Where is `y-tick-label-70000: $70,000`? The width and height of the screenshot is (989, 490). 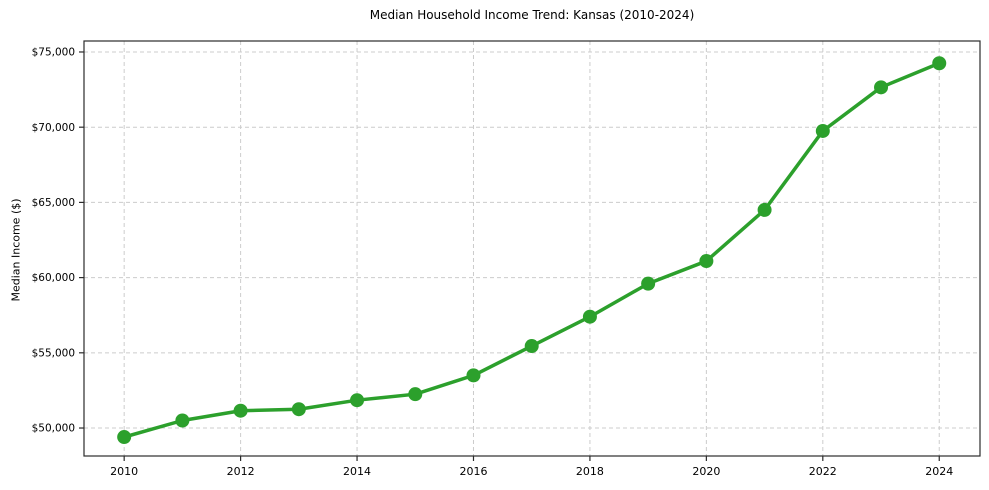
y-tick-label-70000: $70,000 is located at coordinates (53, 128).